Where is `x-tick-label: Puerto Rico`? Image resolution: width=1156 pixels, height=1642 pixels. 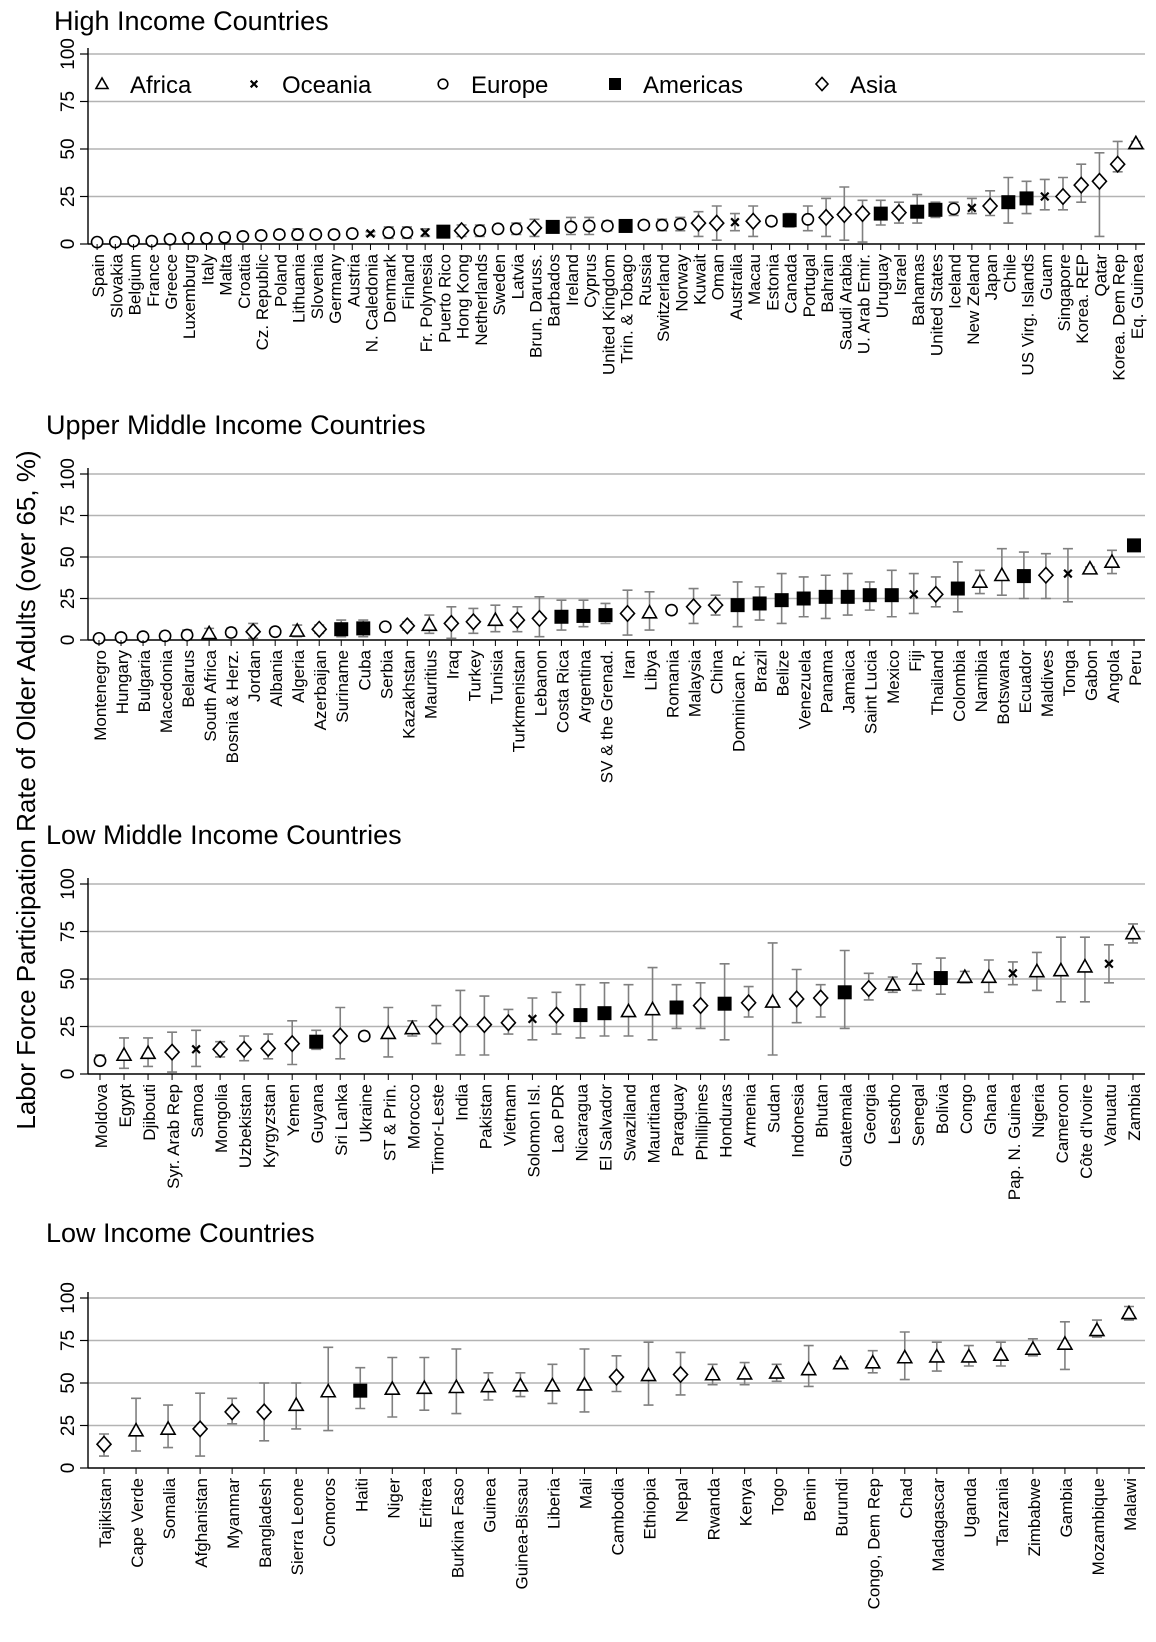
x-tick-label: Puerto Rico is located at coordinates (444, 298).